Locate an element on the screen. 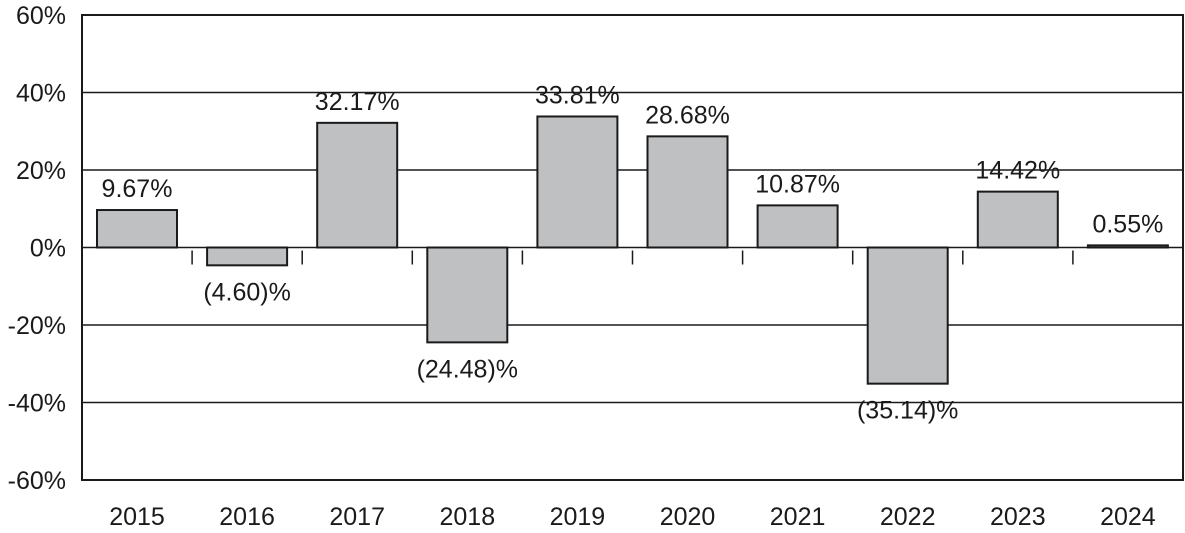  y-tick-label: -40% is located at coordinates (37, 404).